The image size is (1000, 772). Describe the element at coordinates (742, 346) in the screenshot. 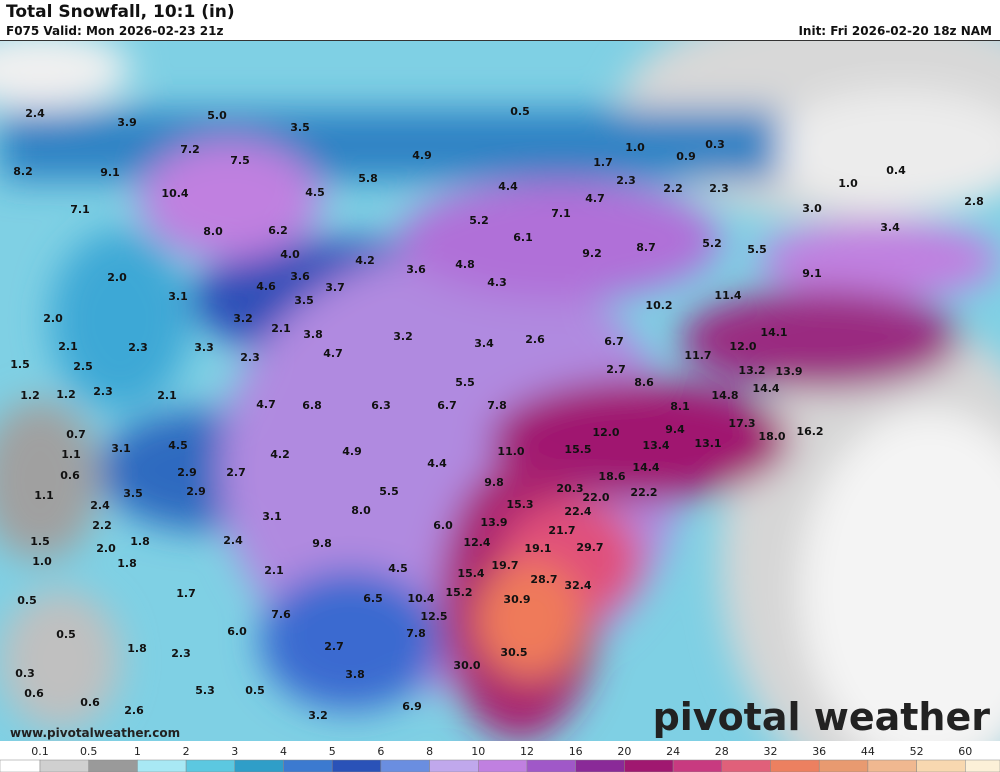

I see `snow-label: 12.0` at that location.